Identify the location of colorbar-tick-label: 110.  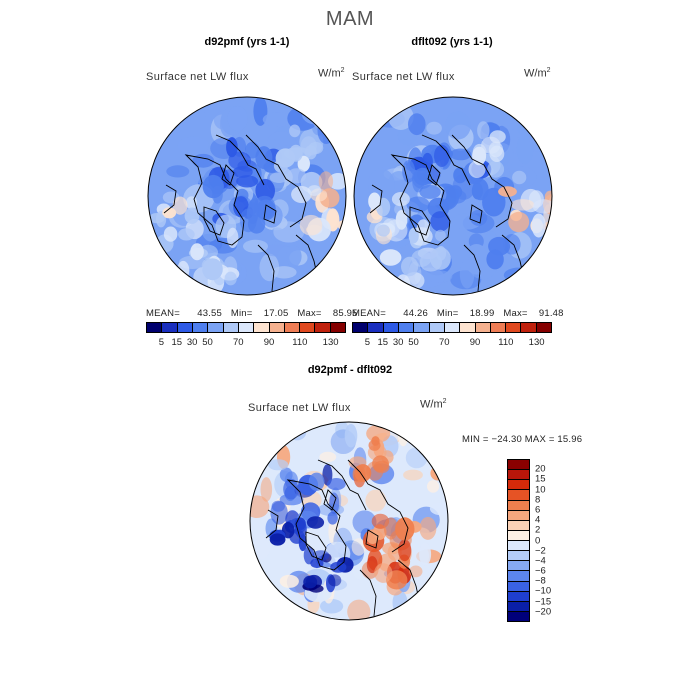
(506, 342).